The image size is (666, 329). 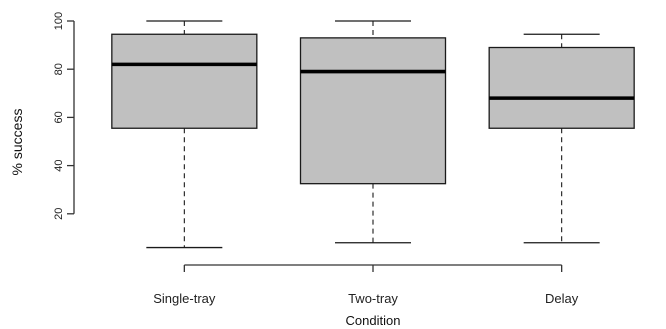 What do you see at coordinates (373, 298) in the screenshot?
I see `x-tick-label: Two-tray` at bounding box center [373, 298].